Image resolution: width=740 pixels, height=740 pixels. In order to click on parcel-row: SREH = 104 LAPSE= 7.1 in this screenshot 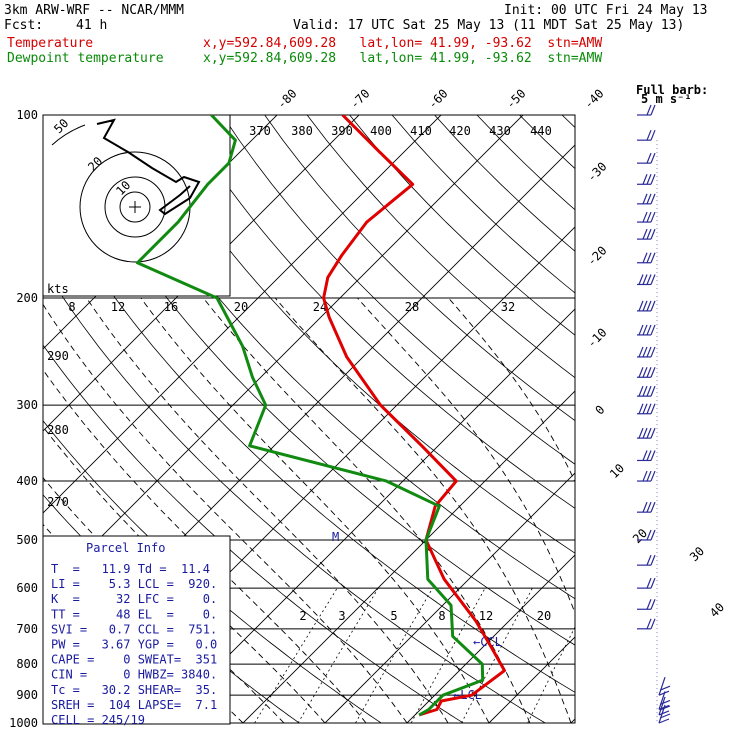, I will do `click(134, 705)`.